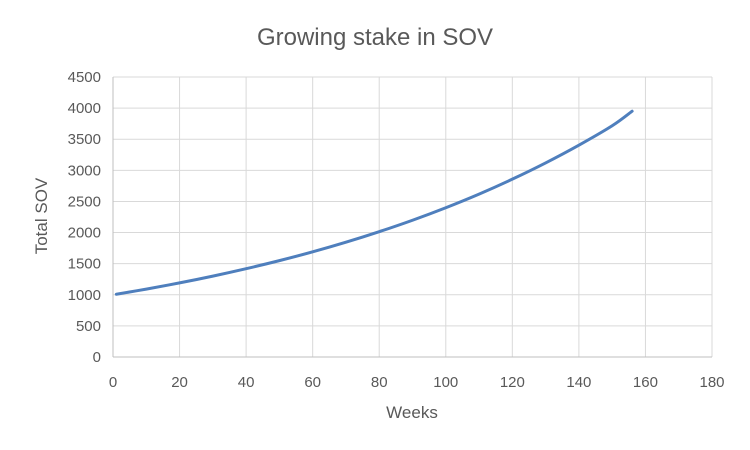 The image size is (750, 450). What do you see at coordinates (246, 382) in the screenshot?
I see `x-tick-label: 40` at bounding box center [246, 382].